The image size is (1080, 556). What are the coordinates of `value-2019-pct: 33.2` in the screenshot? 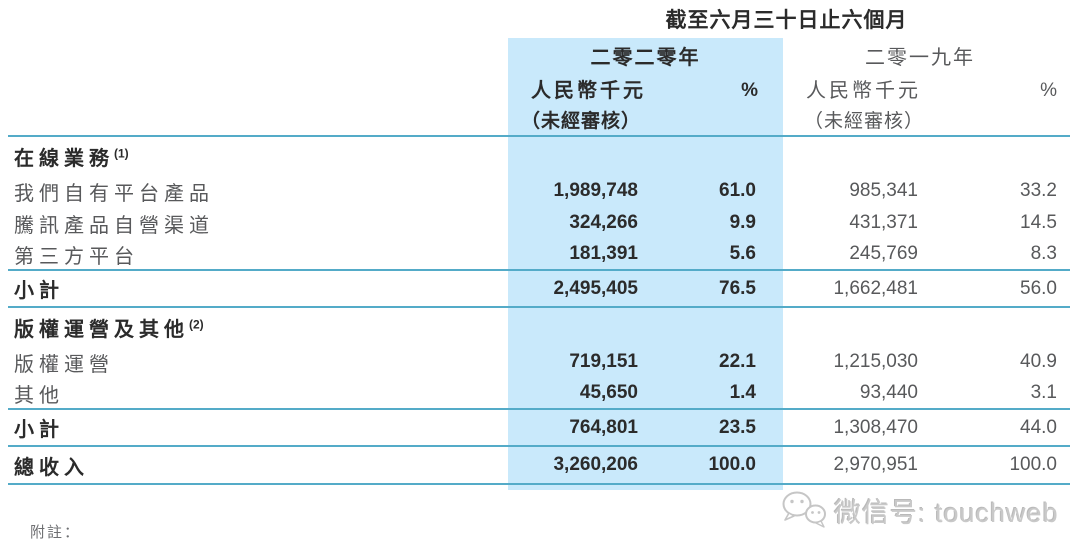 It's located at (1038, 190).